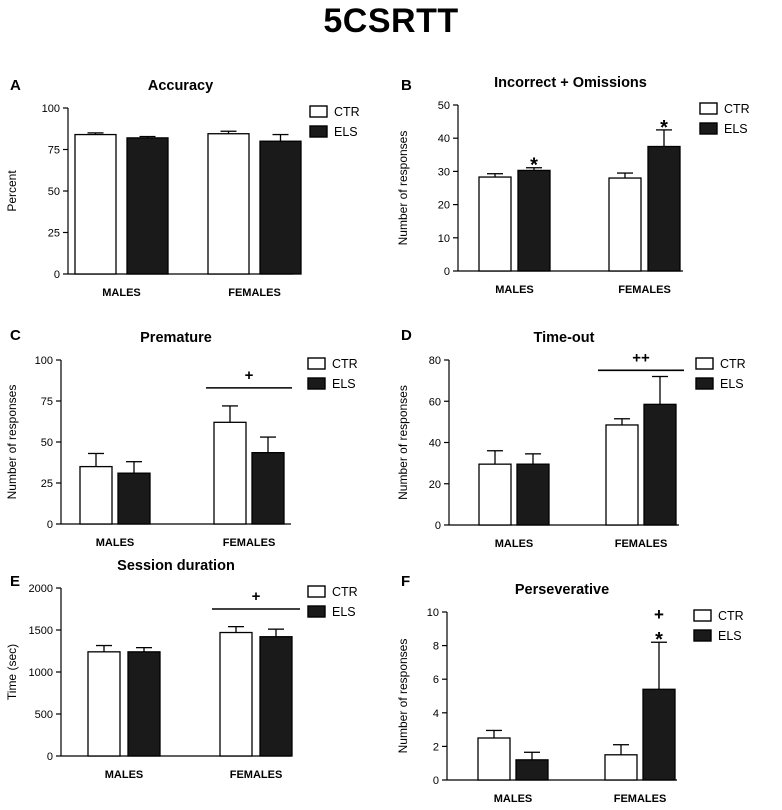 This screenshot has width=782, height=810. I want to click on y-axis-label: Time (sec), so click(12, 672).